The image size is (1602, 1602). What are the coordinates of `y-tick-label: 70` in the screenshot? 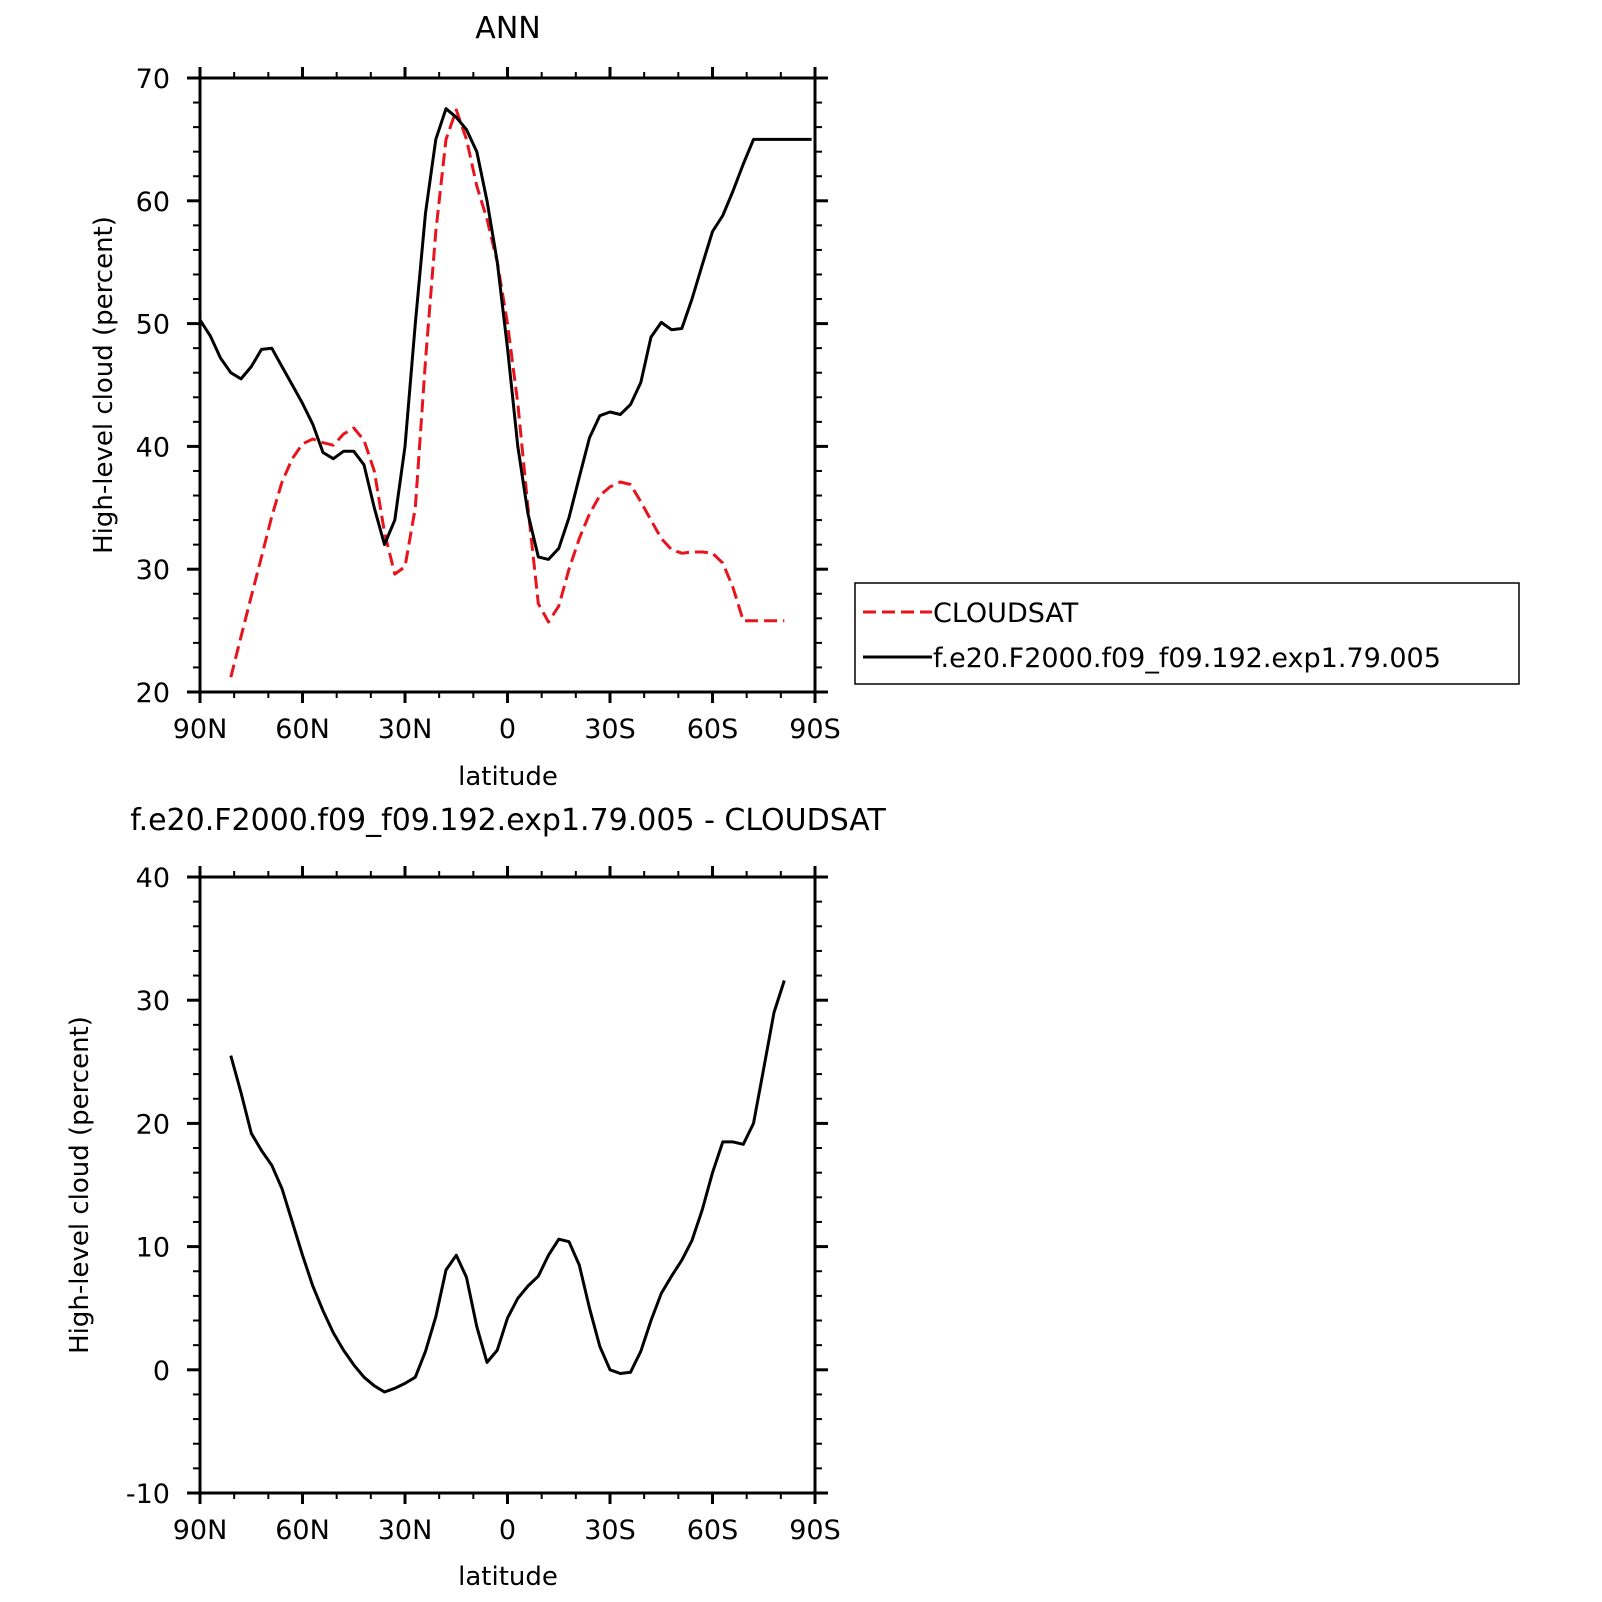 It's located at (153, 79).